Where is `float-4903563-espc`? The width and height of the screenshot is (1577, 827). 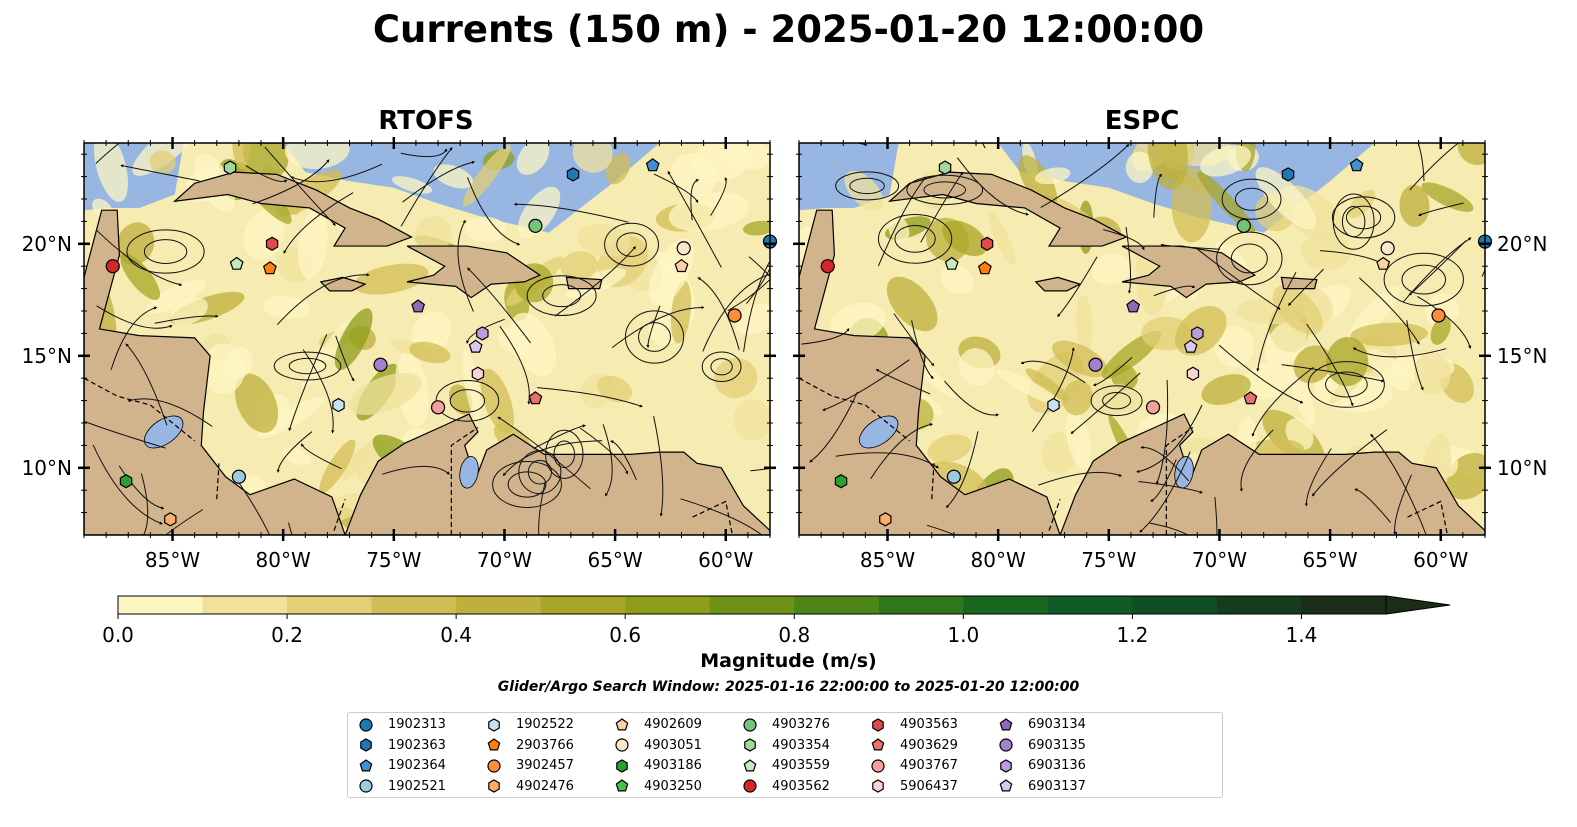
float-4903563-espc is located at coordinates (987, 243).